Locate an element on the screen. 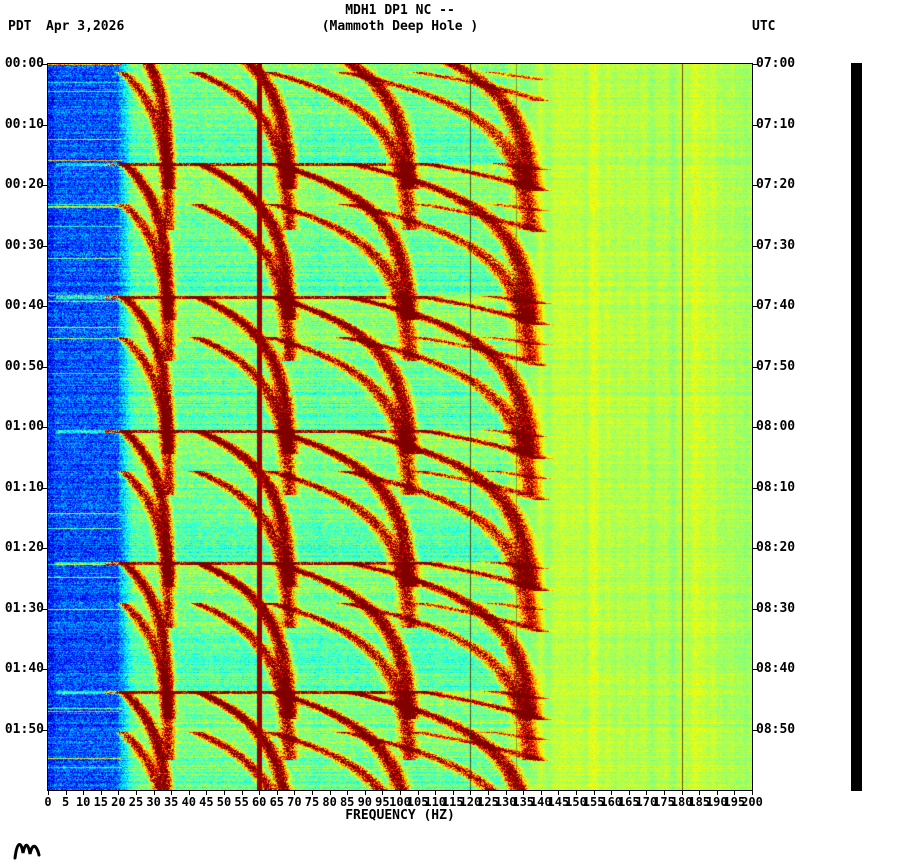  time-label-right: 07:00 is located at coordinates (776, 63).